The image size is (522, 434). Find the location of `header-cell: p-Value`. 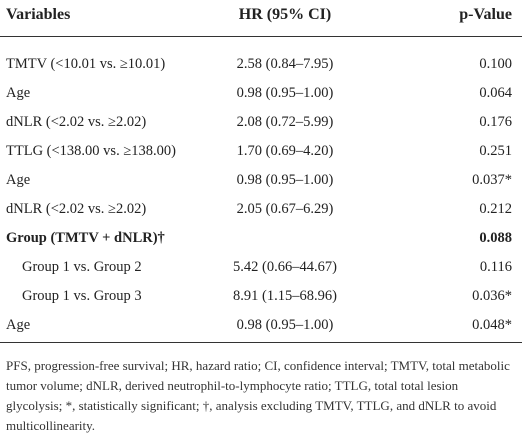

header-cell: p-Value is located at coordinates (485, 14).